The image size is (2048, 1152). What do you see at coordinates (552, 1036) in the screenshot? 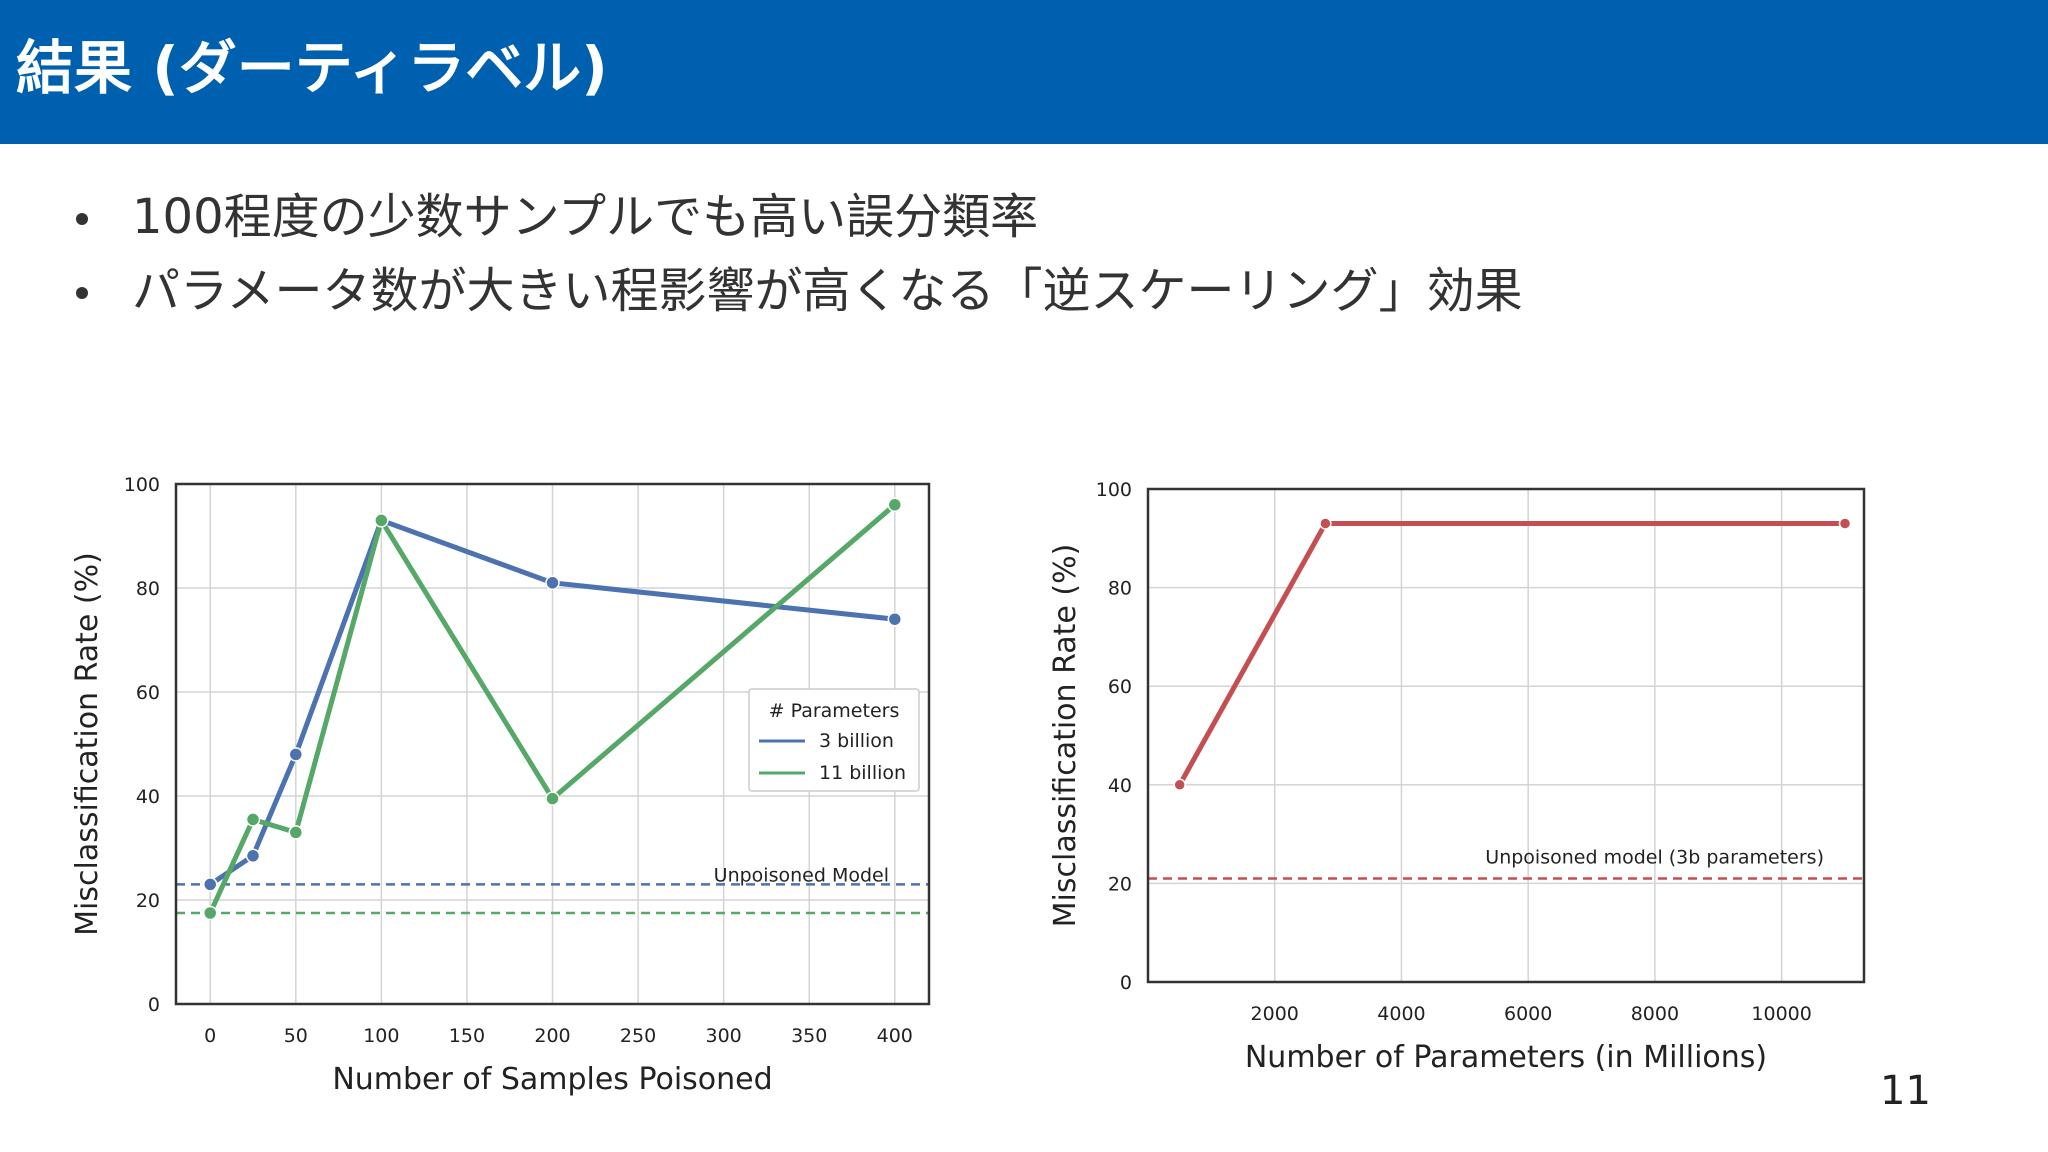
I see `x-tick-label: 200` at bounding box center [552, 1036].